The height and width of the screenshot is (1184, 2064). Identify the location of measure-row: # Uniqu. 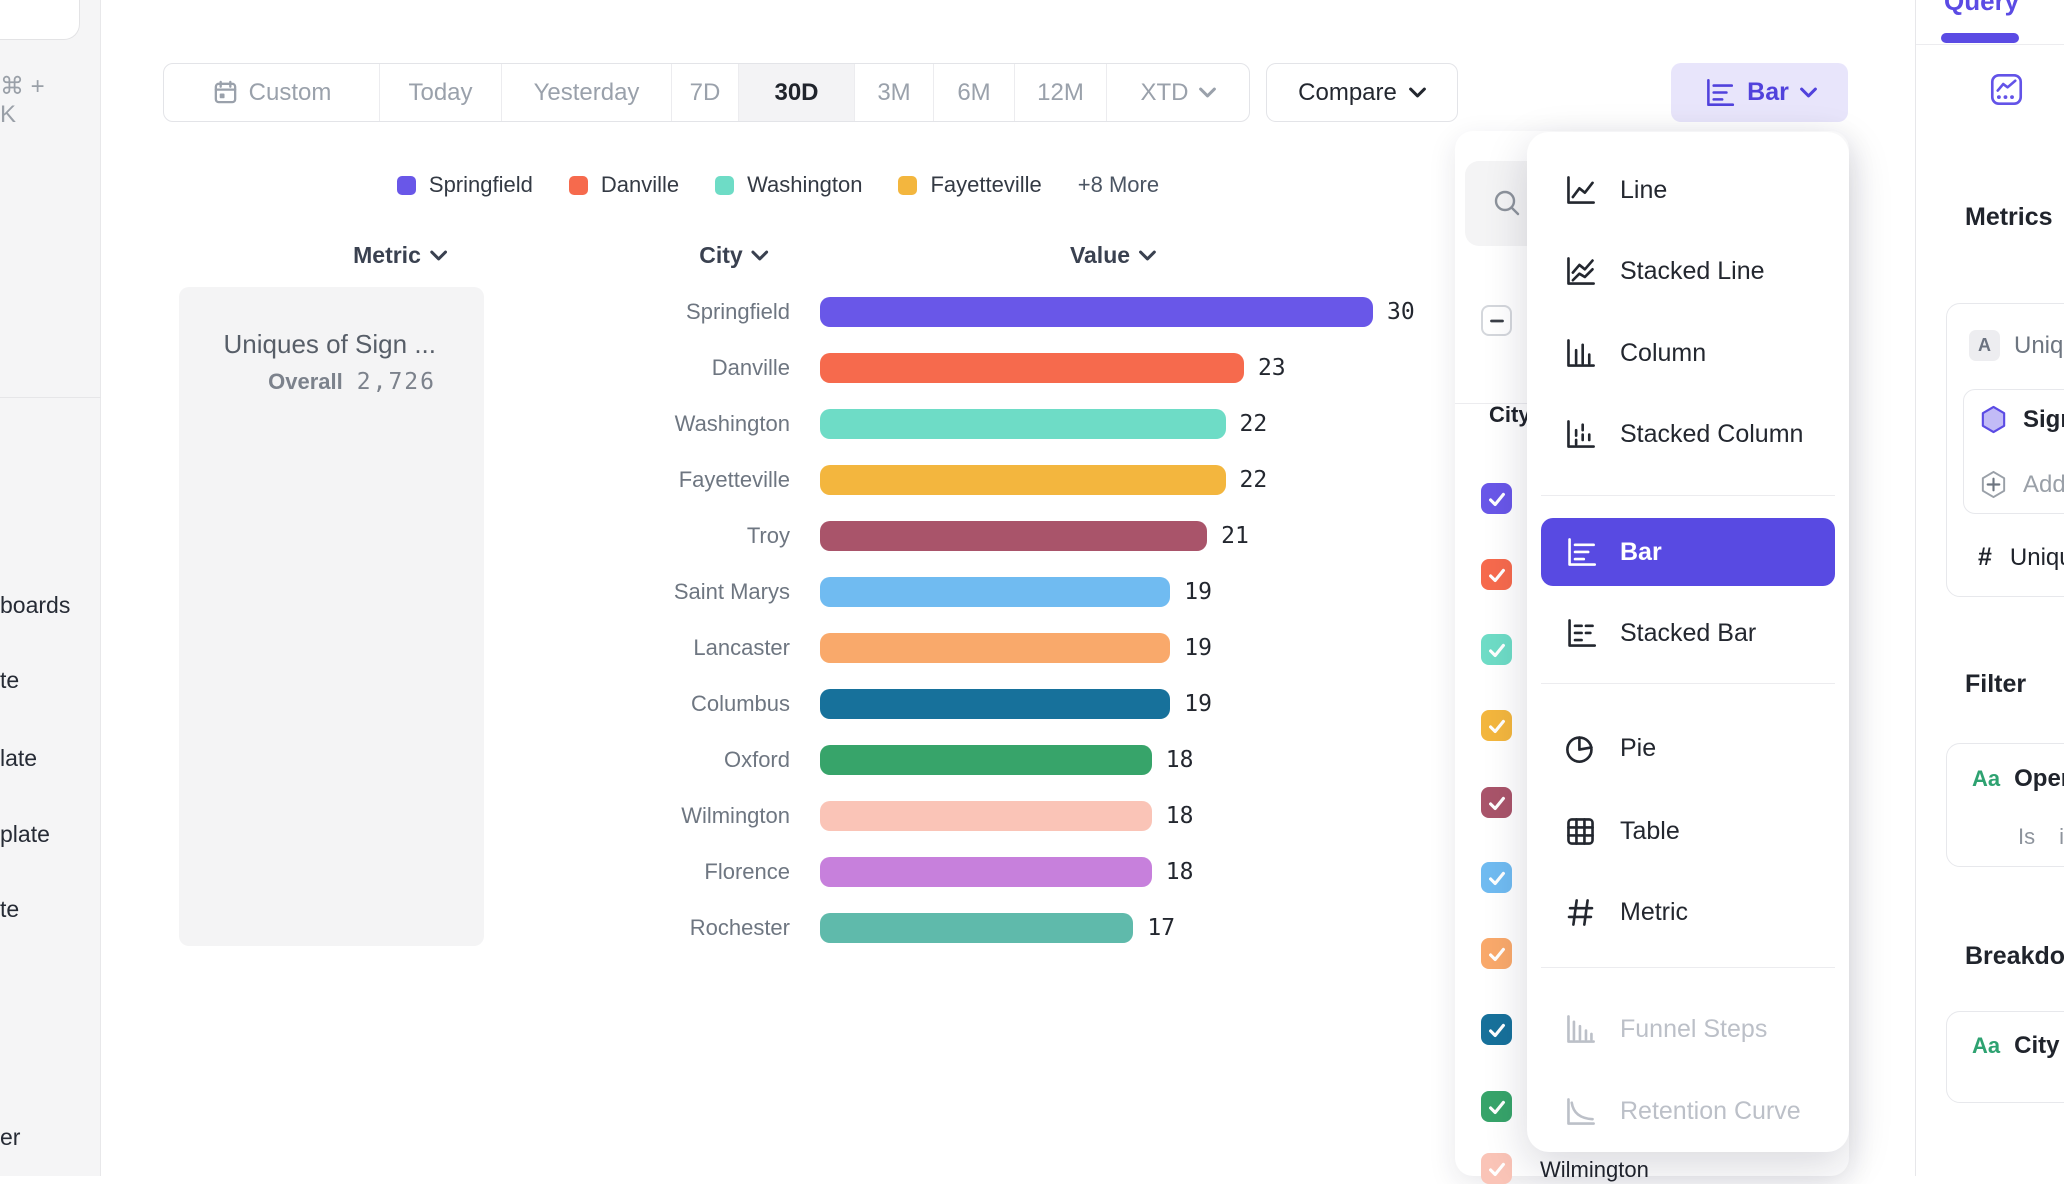
(2021, 557).